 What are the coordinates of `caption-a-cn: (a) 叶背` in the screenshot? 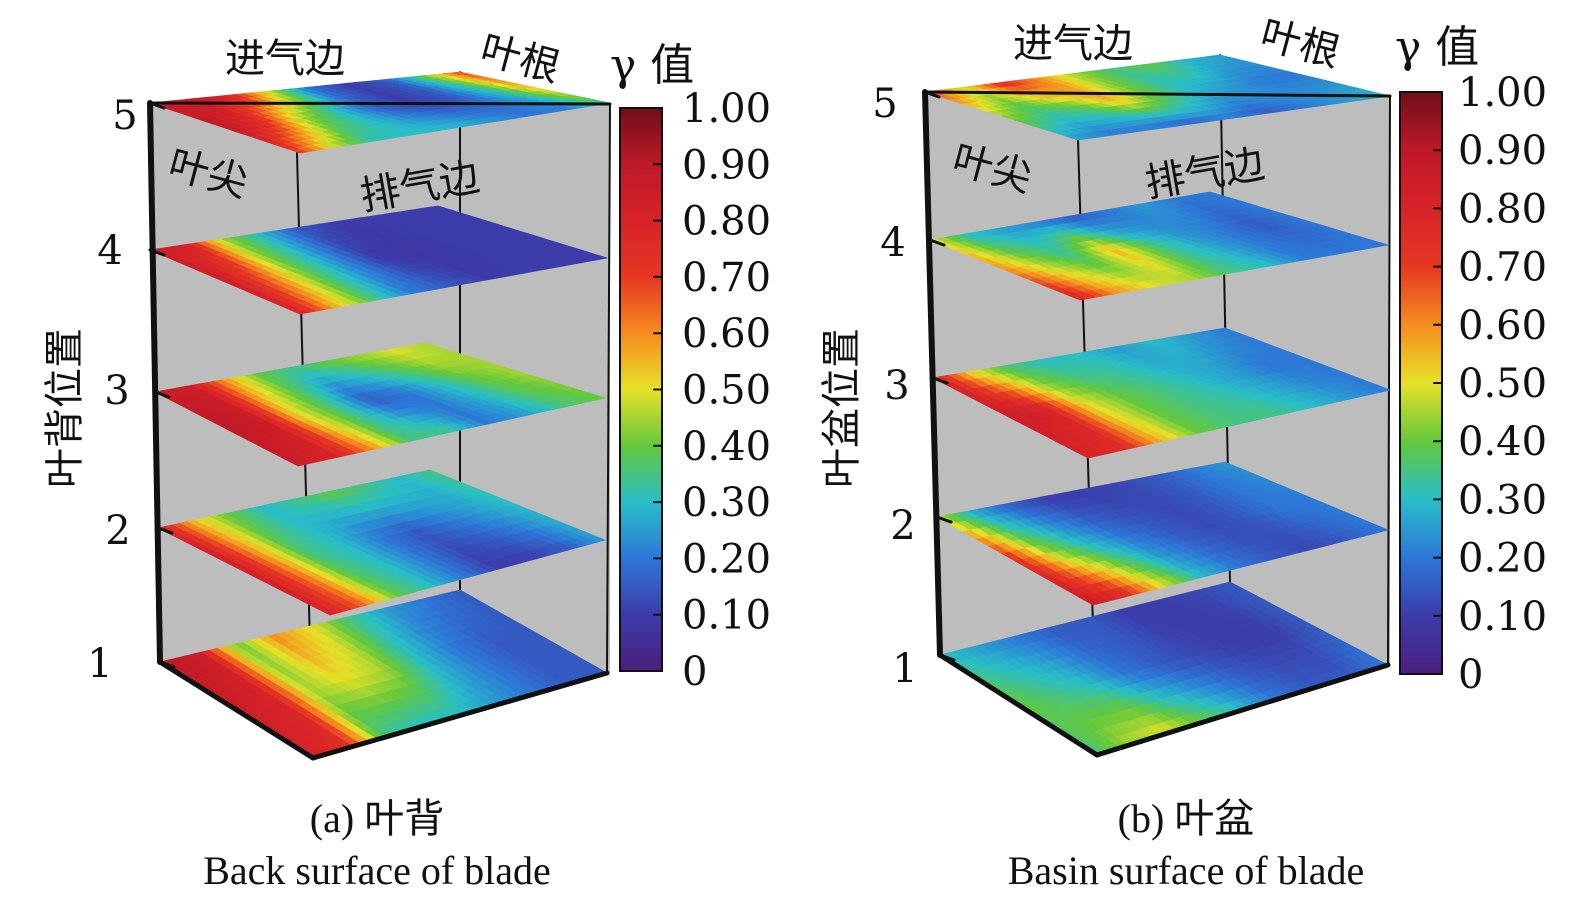 It's located at (377, 818).